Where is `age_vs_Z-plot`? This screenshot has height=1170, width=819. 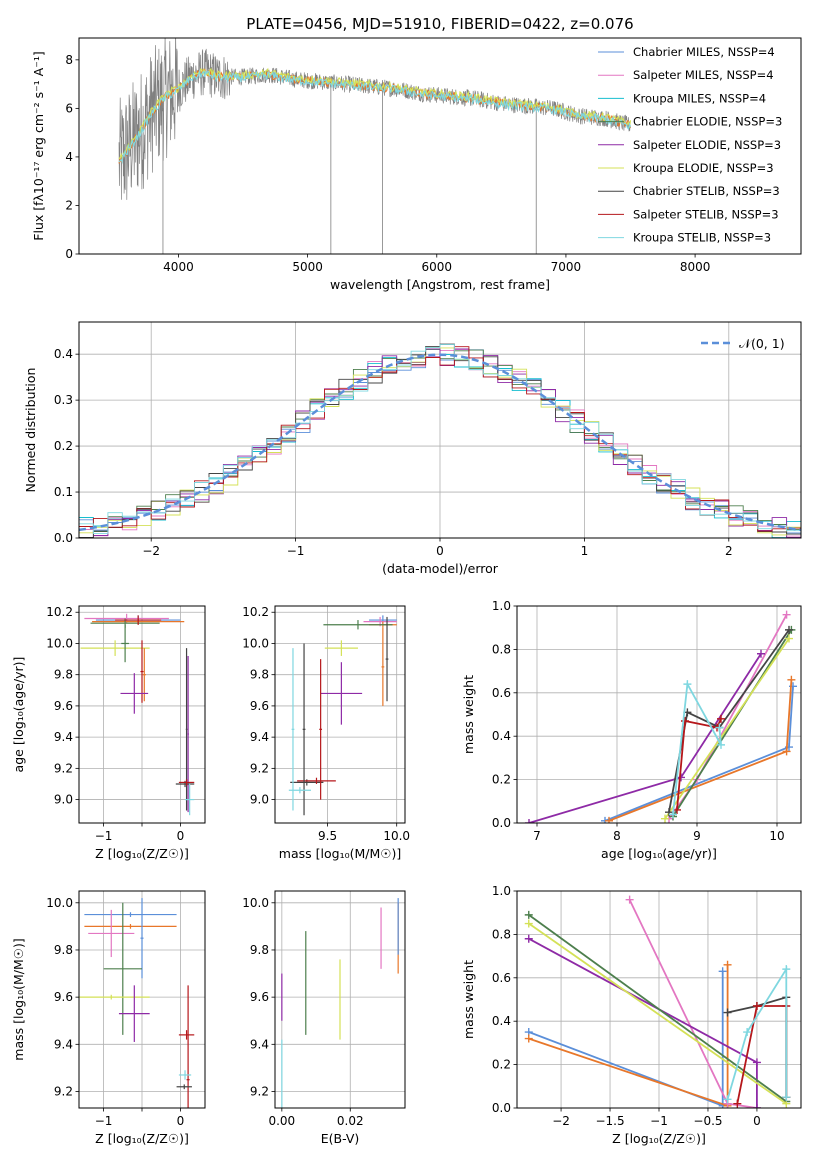 age_vs_Z-plot is located at coordinates (137, 714).